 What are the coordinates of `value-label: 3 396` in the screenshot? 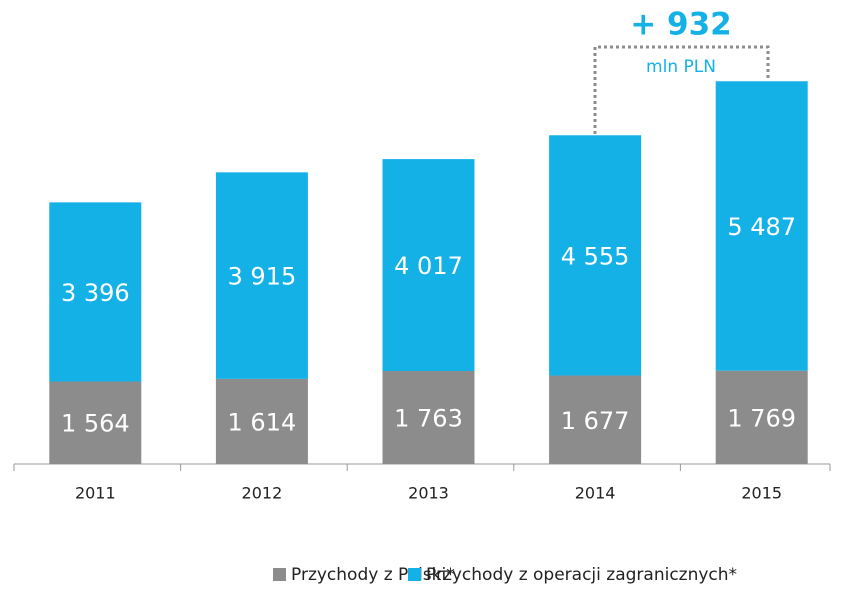 It's located at (95, 293).